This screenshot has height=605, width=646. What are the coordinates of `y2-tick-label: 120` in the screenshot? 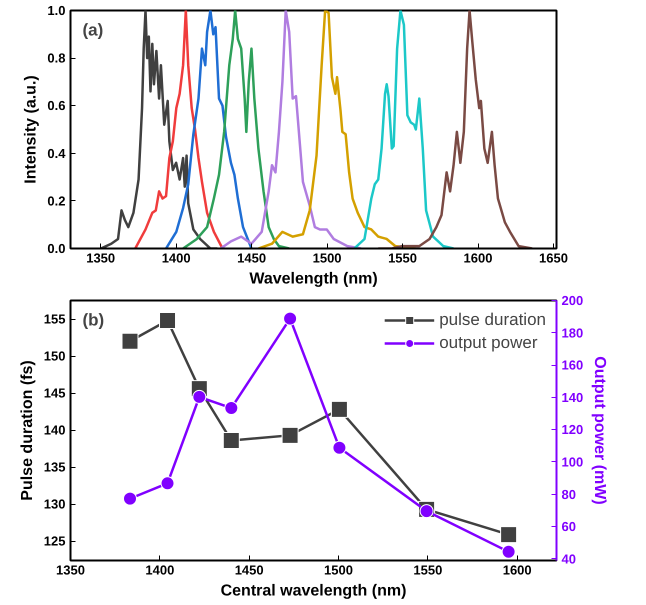 It's located at (573, 430).